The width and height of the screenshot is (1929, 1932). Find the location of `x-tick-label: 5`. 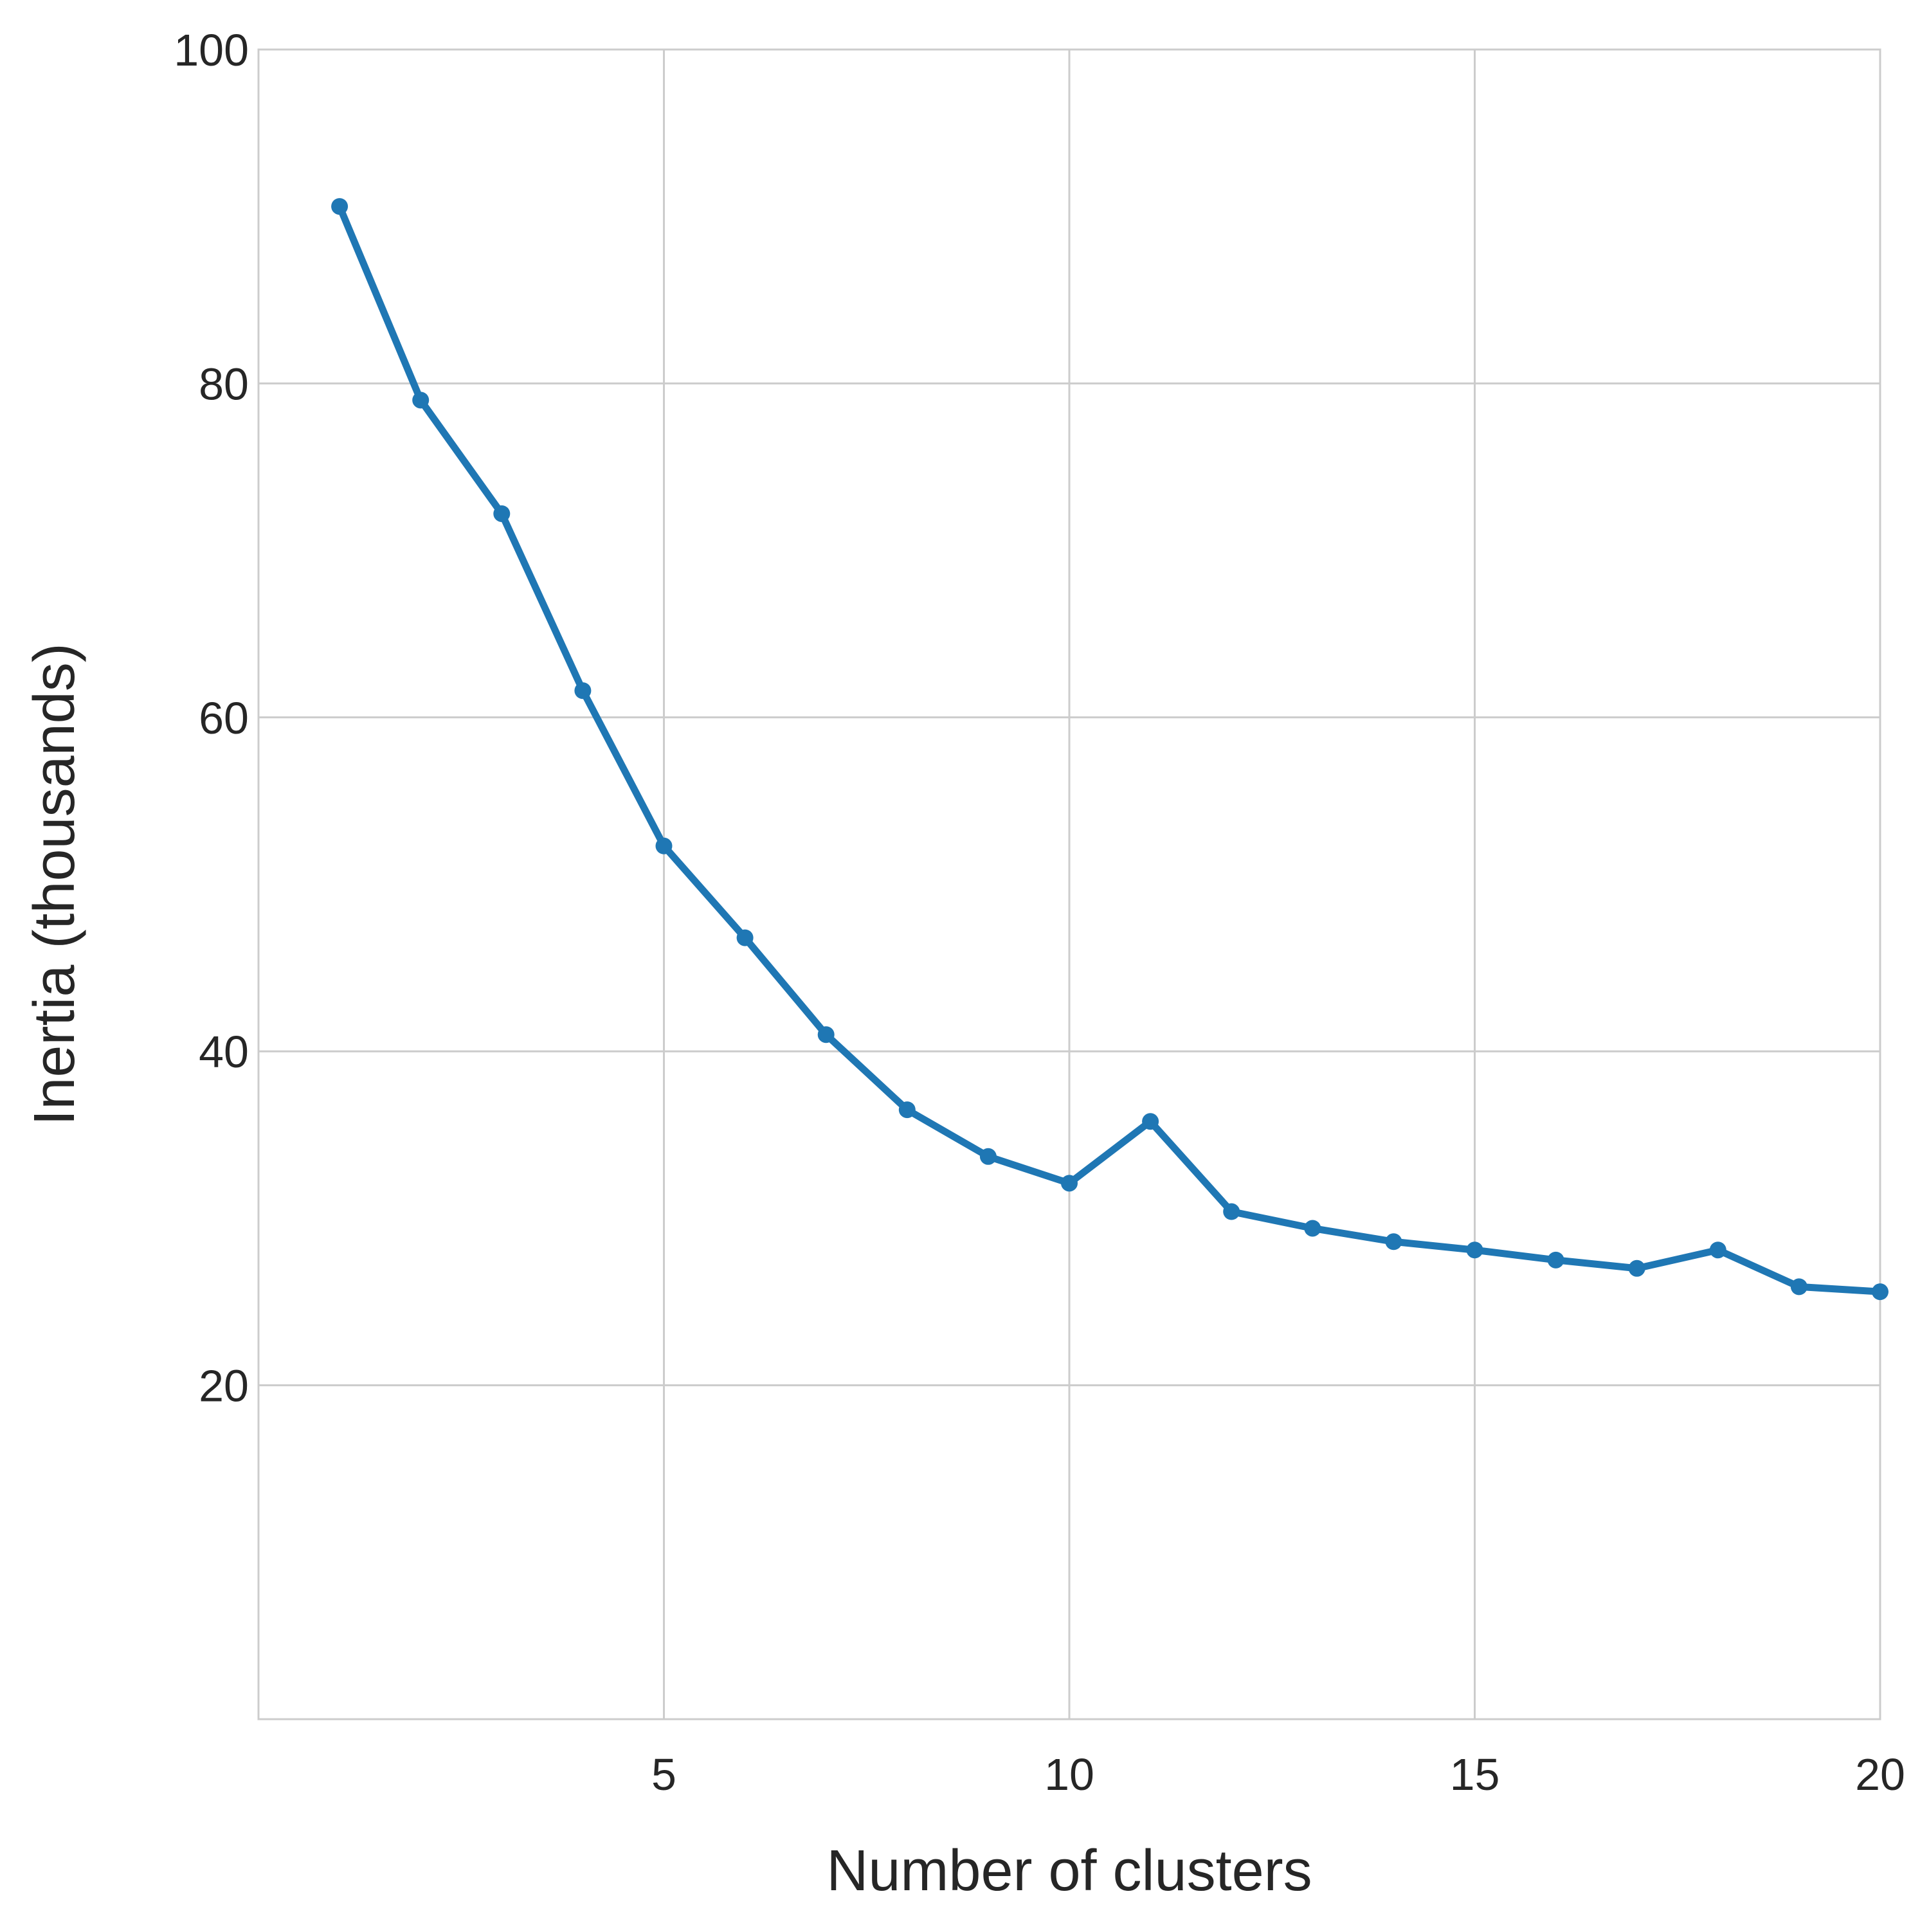

x-tick-label: 5 is located at coordinates (663, 1774).